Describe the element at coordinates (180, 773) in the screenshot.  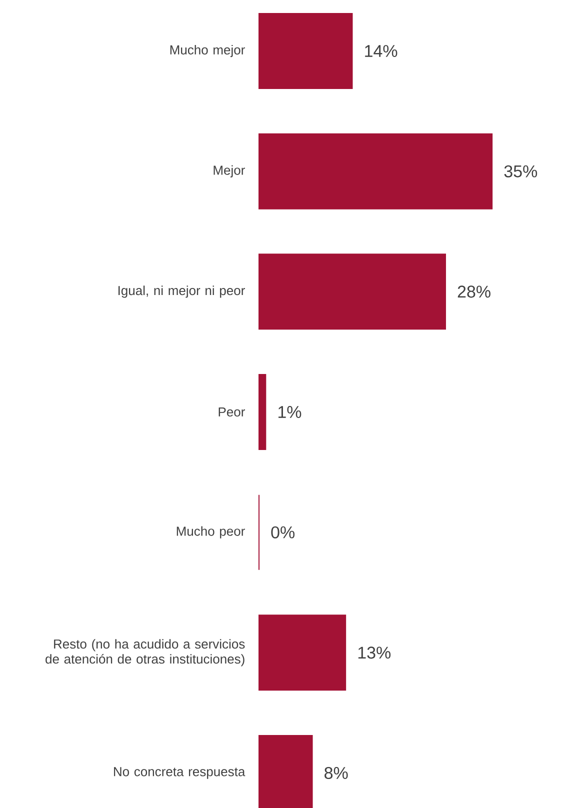
I see `y-tick-label: No concreta respuesta` at that location.